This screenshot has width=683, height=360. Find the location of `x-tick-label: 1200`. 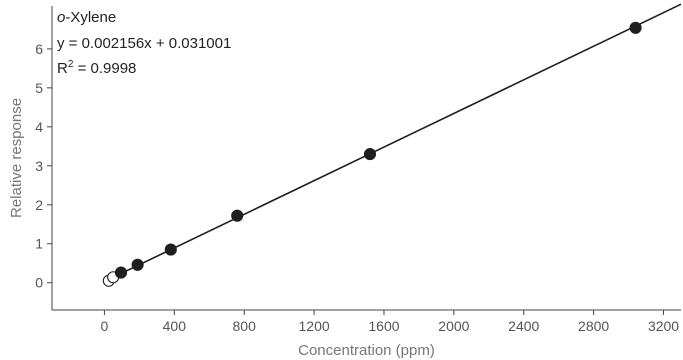

x-tick-label: 1200 is located at coordinates (314, 326).